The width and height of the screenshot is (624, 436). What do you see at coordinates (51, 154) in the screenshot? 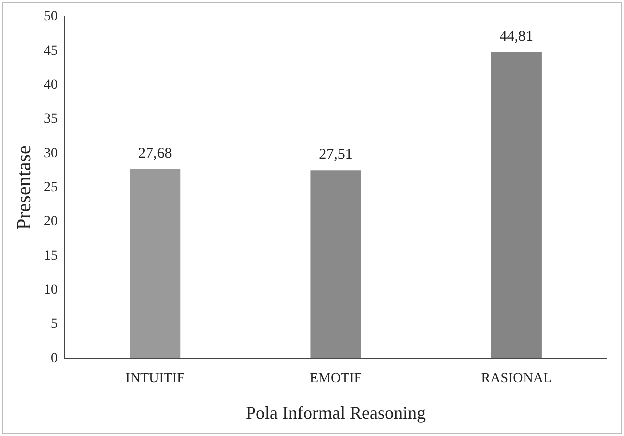
I see `y-tick-label: 30` at bounding box center [51, 154].